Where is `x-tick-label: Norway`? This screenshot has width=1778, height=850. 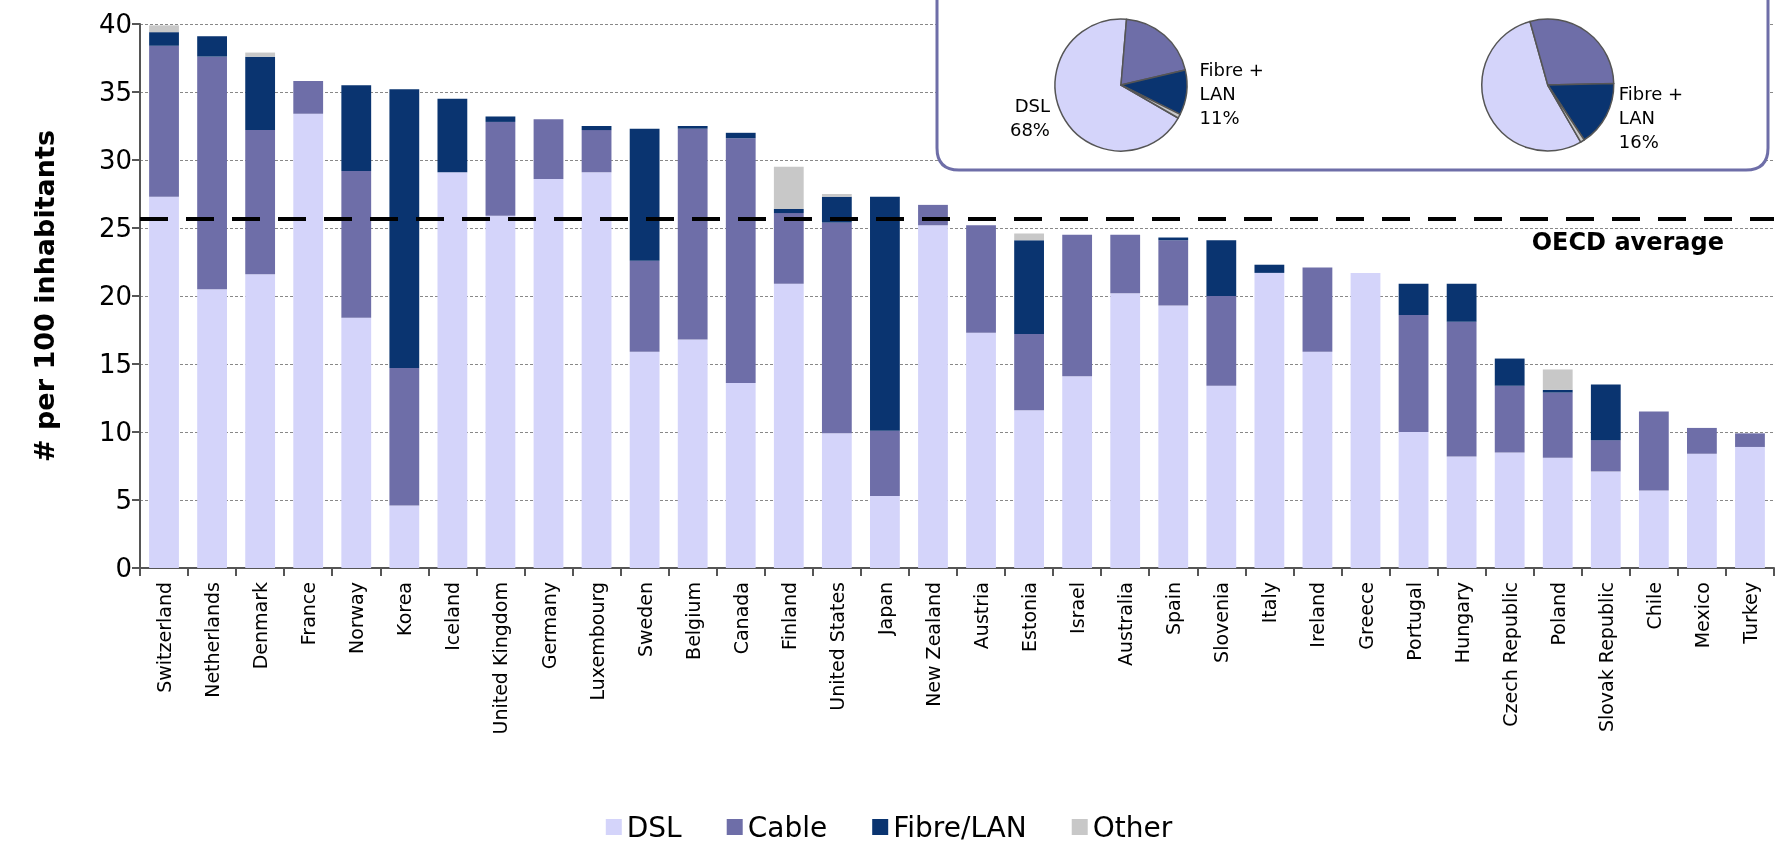
x-tick-label: Norway is located at coordinates (356, 618).